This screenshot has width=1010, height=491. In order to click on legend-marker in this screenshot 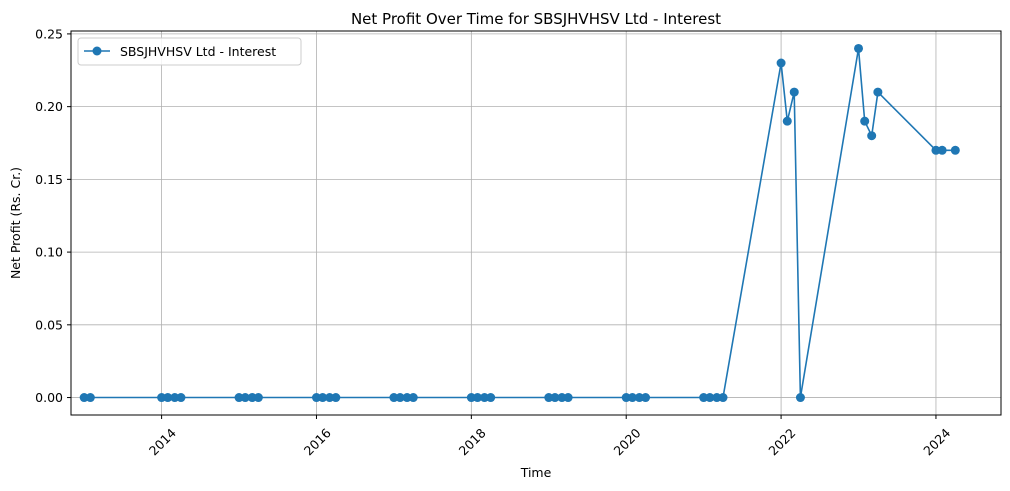, I will do `click(97, 51)`.